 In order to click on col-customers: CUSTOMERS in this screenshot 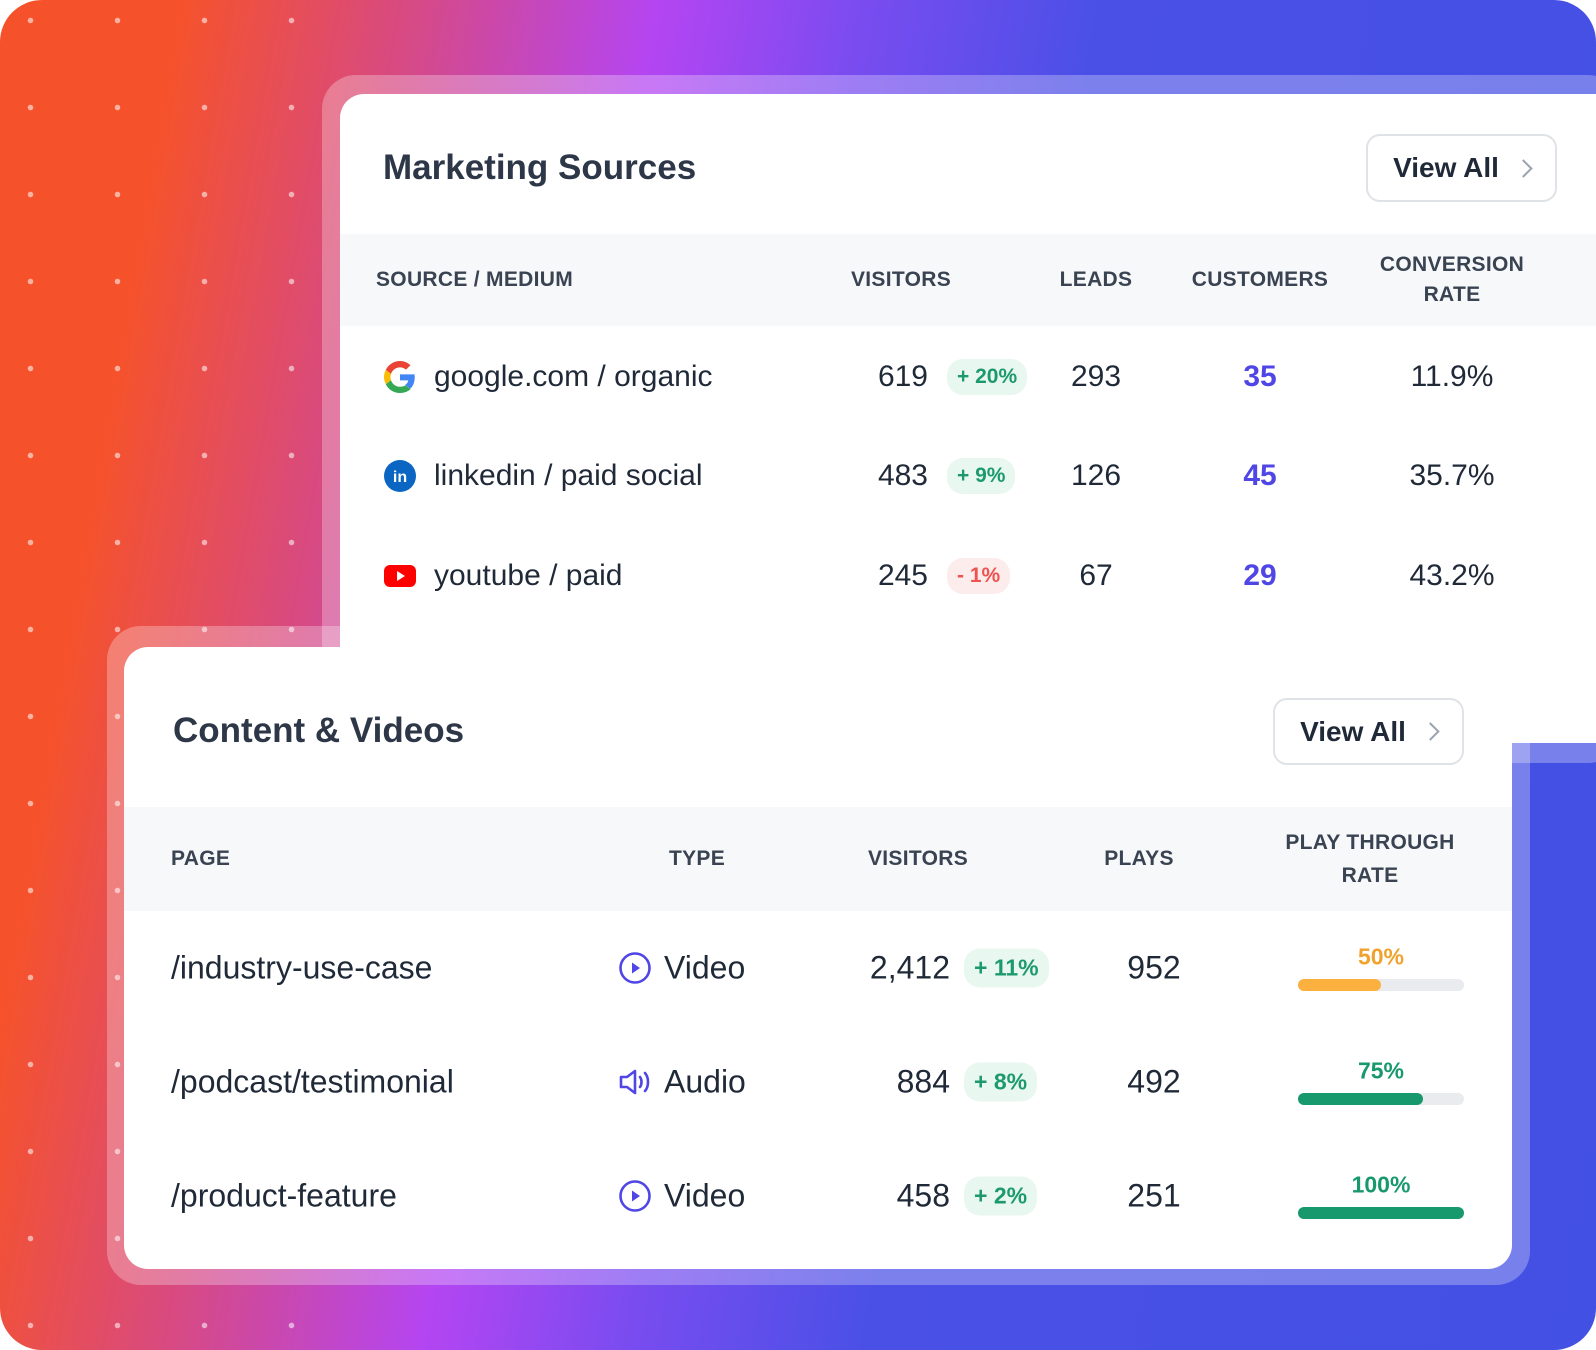, I will do `click(1260, 279)`.